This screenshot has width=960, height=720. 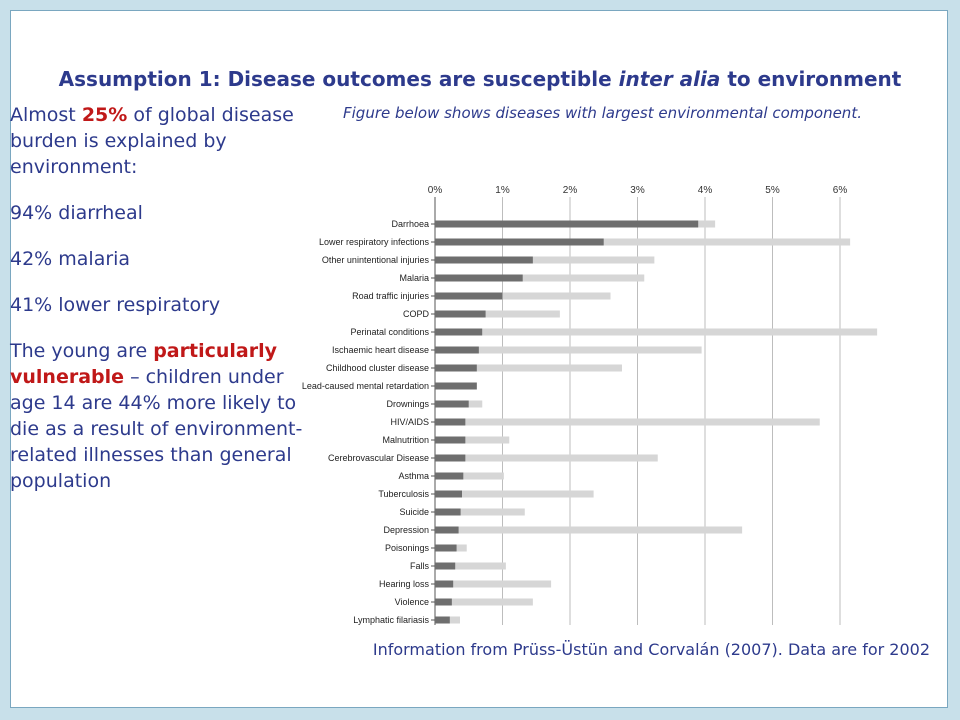 I want to click on category-label: Lymphatic filariasis, so click(x=391, y=620).